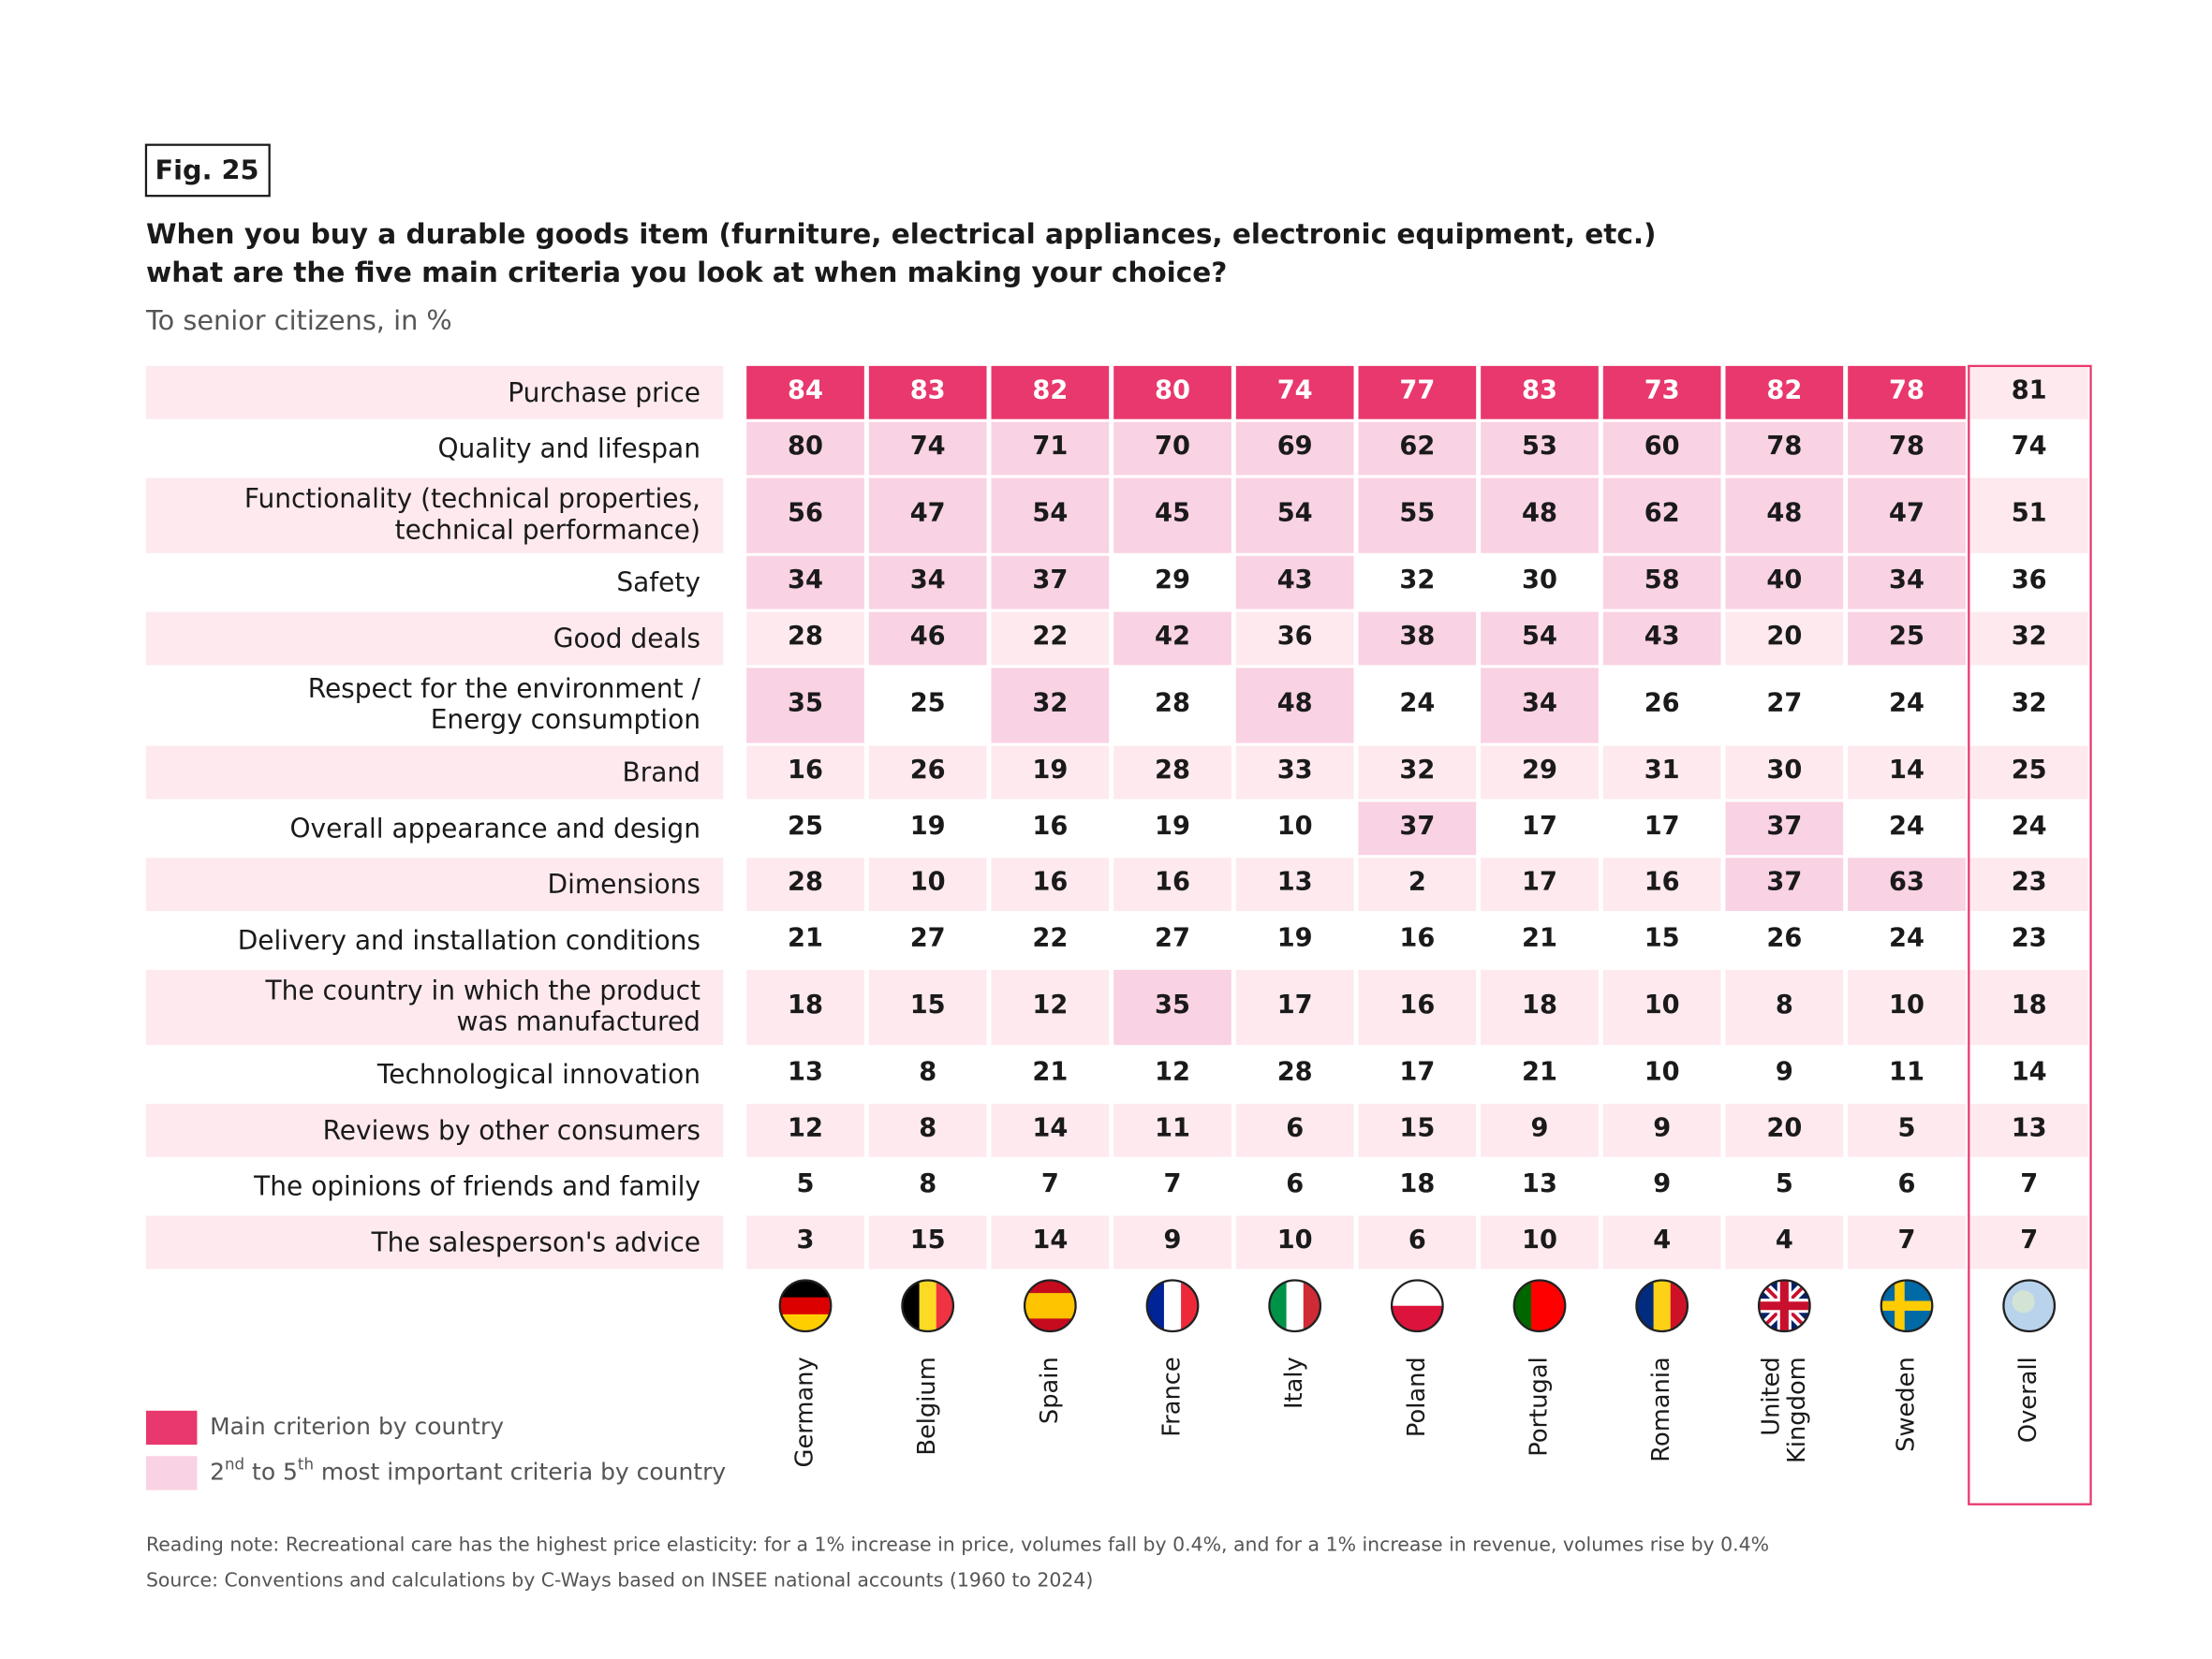 The height and width of the screenshot is (1659, 2212). I want to click on cell-value: 21, so click(806, 937).